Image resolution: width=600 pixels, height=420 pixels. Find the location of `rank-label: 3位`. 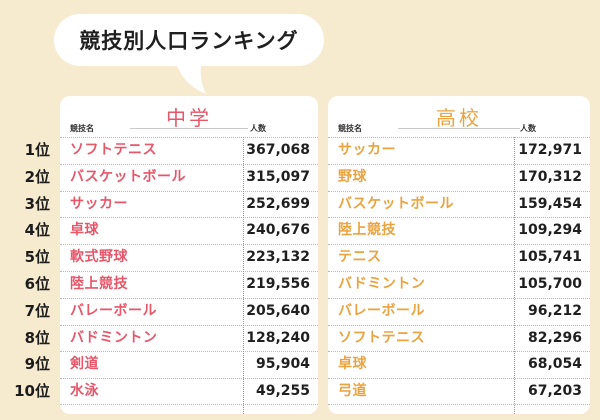

rank-label: 3位 is located at coordinates (37, 203).